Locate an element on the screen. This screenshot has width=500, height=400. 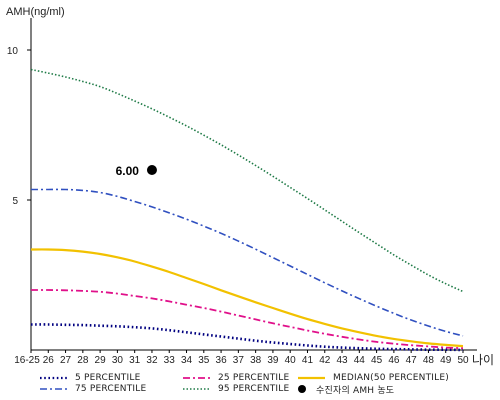
y-tick-label: 10 is located at coordinates (13, 51).